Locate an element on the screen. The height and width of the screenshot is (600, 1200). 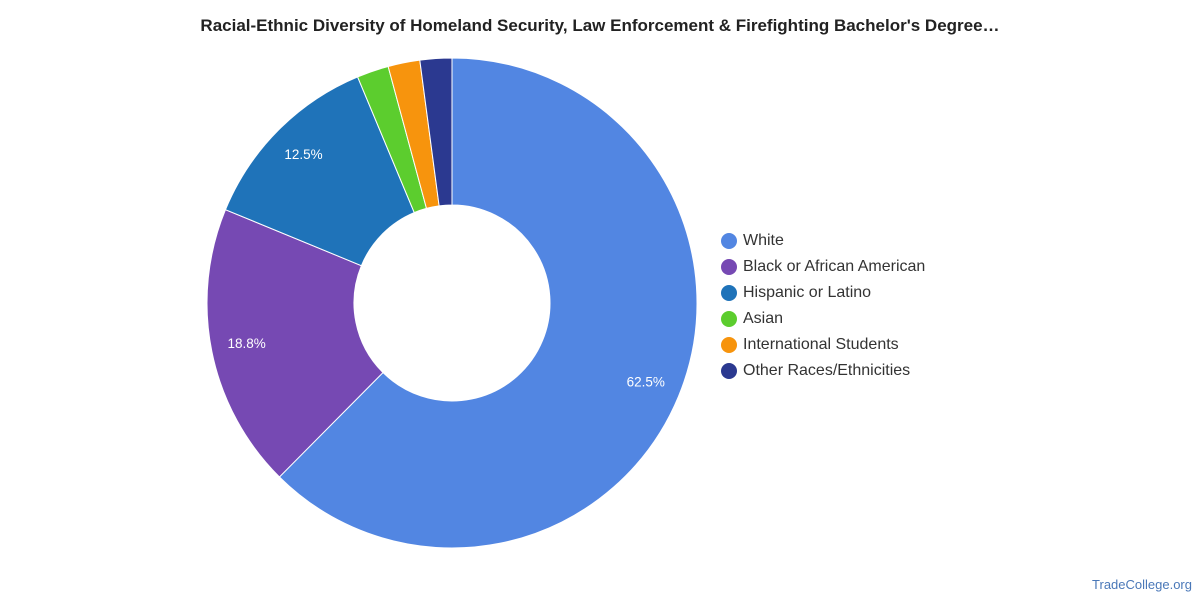
legend-label: Hispanic or Latino is located at coordinates (807, 292).